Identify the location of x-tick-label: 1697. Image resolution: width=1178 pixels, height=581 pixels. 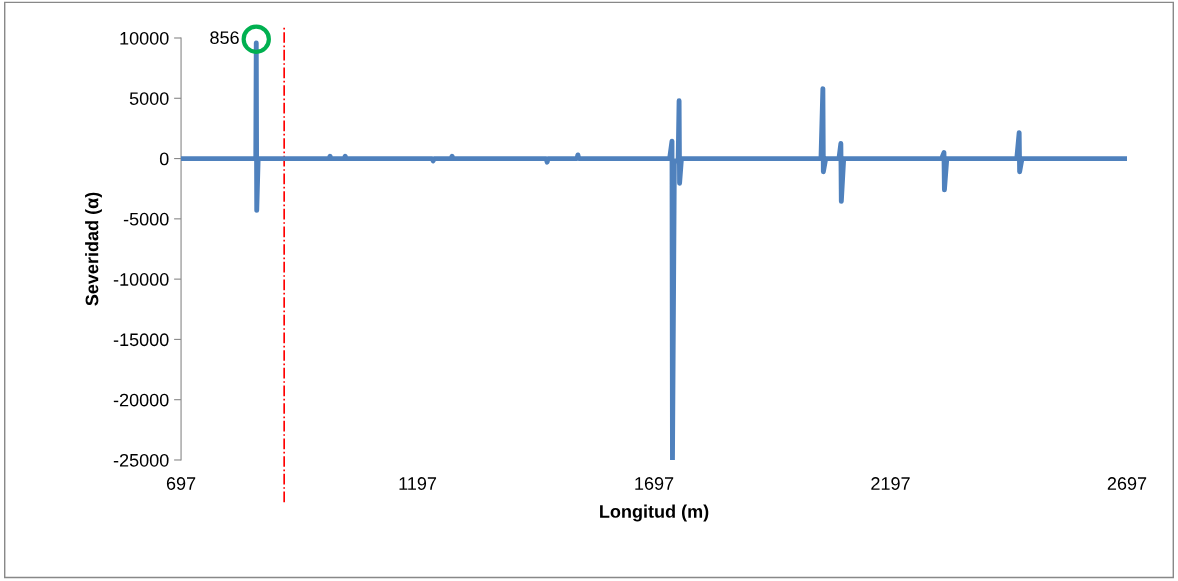
(654, 483).